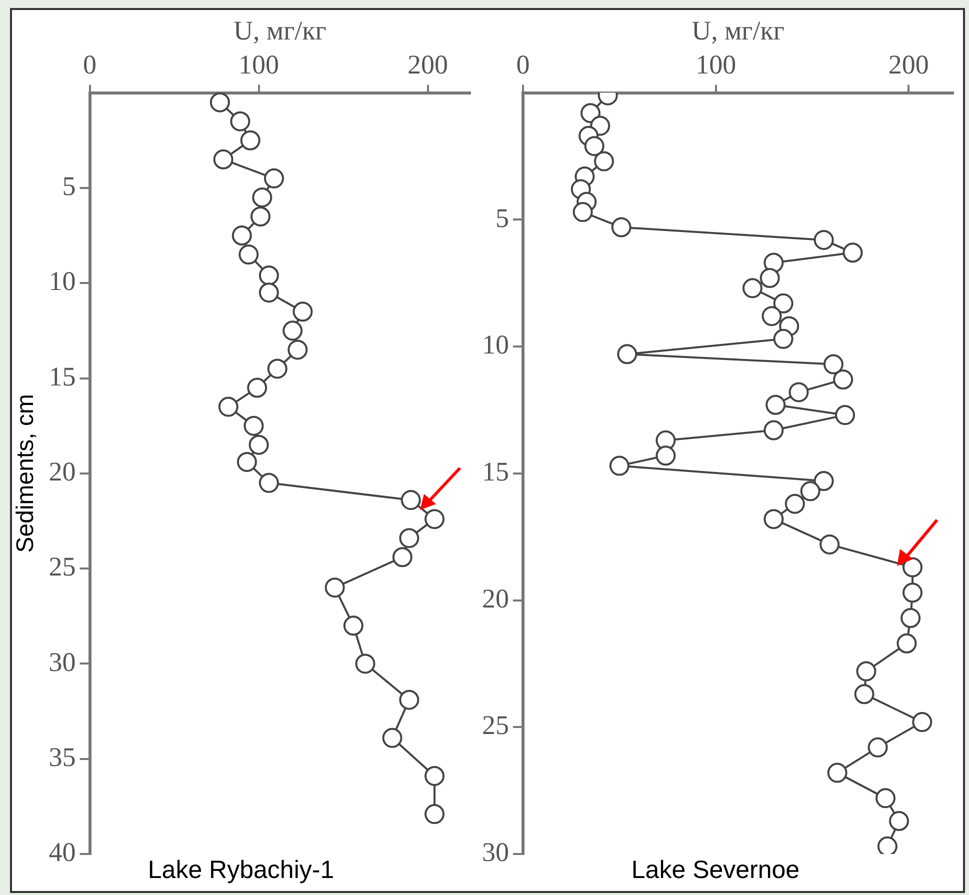  I want to click on text: Lake Rybachiy-1, so click(241, 870).